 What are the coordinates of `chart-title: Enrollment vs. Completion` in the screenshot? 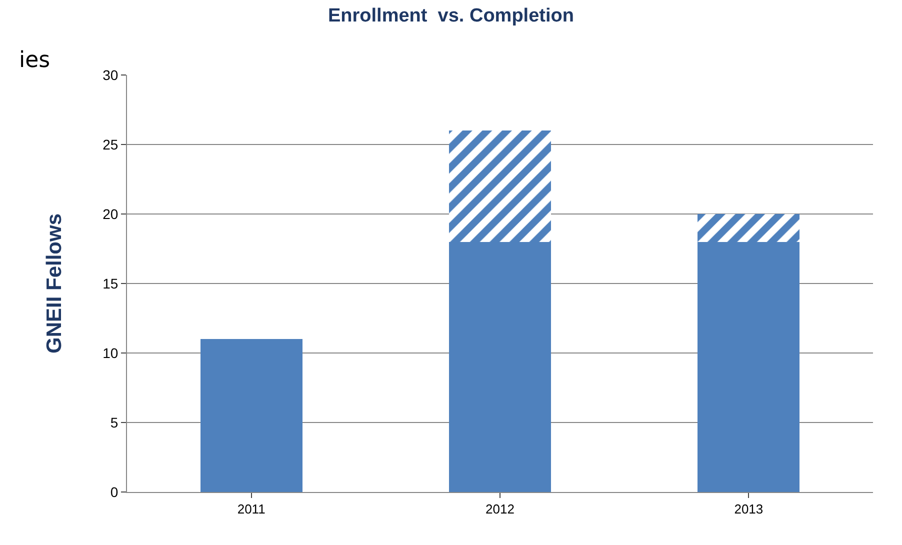 It's located at (451, 15).